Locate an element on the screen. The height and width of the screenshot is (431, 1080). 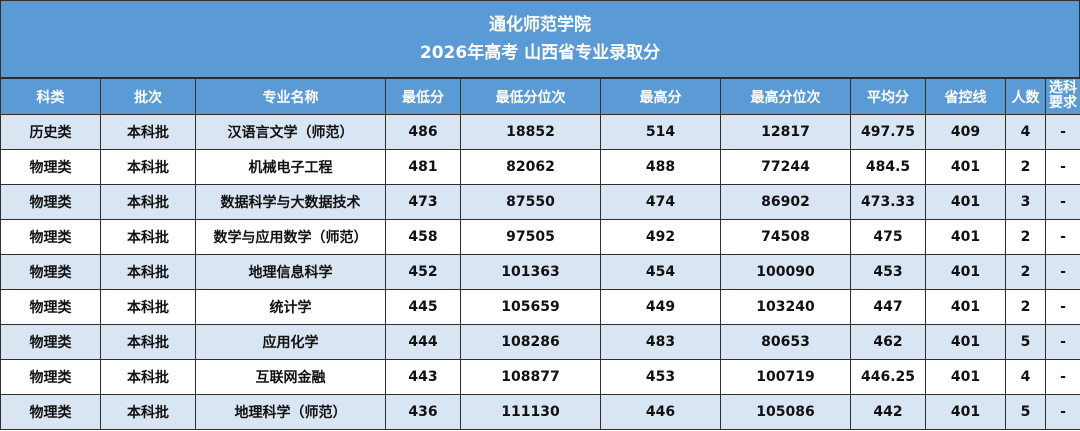
cell-min-score: 445 is located at coordinates (423, 307).